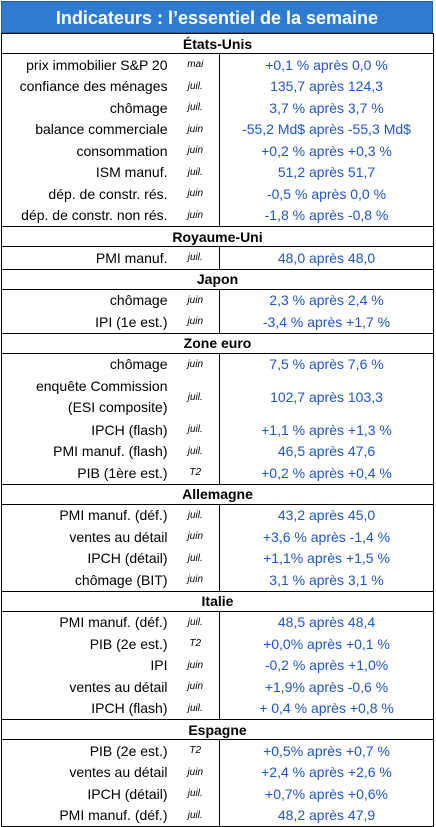 The image size is (436, 827). What do you see at coordinates (86, 473) in the screenshot?
I see `indicator-label: PIB (1ère est.)` at bounding box center [86, 473].